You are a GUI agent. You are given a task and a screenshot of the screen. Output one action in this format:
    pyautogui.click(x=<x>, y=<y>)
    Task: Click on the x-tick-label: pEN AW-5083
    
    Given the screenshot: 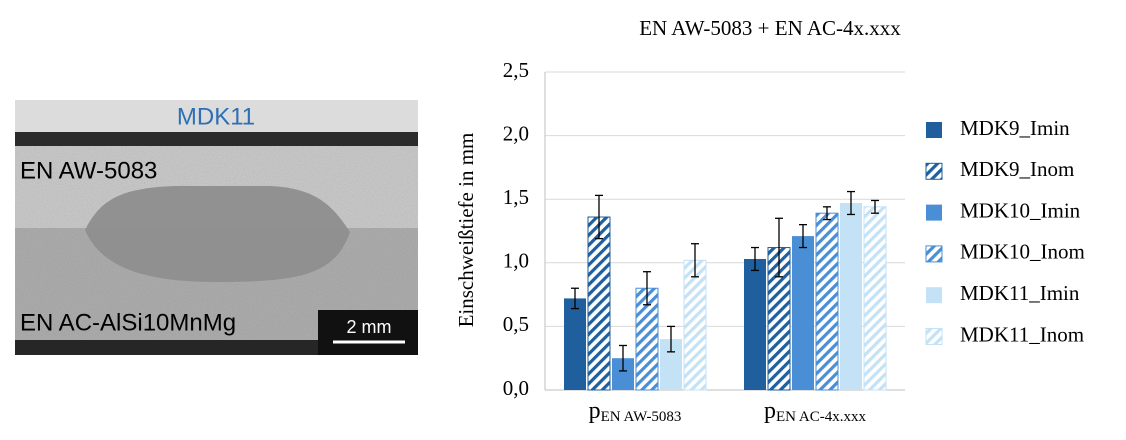 What is the action you would take?
    pyautogui.click(x=635, y=412)
    